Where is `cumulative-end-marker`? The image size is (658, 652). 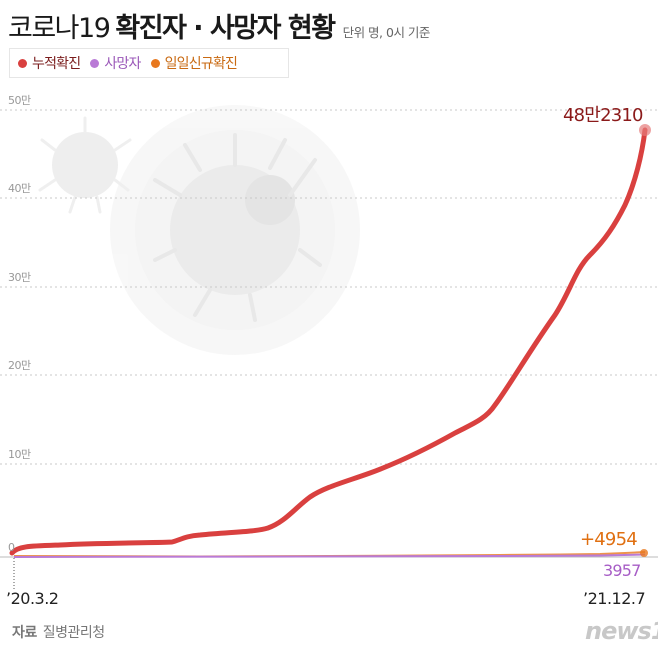 cumulative-end-marker is located at coordinates (645, 130).